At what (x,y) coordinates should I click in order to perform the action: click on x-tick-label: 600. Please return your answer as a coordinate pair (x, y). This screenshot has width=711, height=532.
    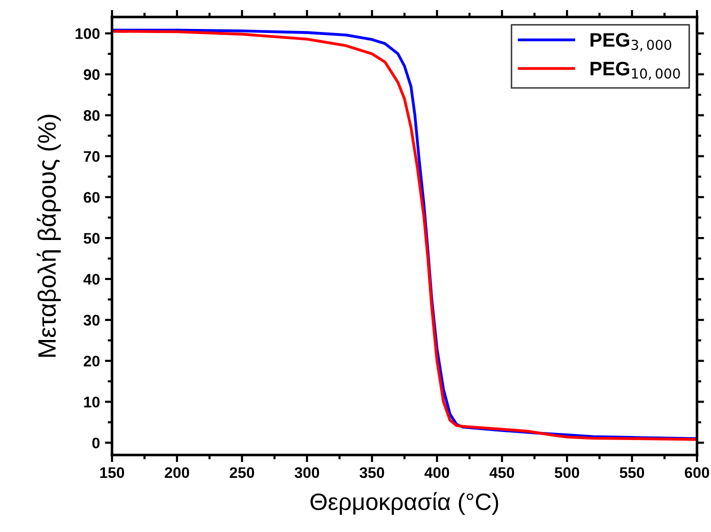
    Looking at the image, I should click on (697, 472).